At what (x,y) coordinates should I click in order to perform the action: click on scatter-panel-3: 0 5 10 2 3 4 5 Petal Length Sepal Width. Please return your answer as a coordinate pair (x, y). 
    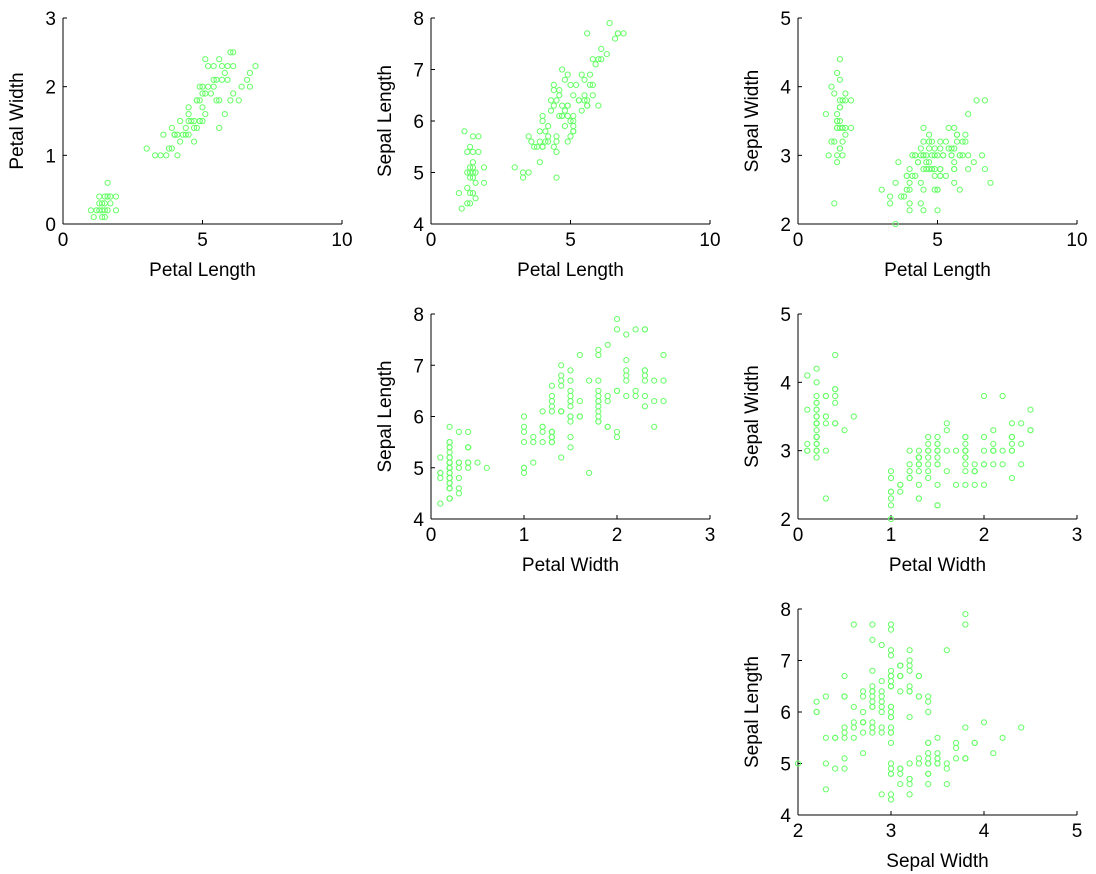
    Looking at the image, I should click on (915, 145).